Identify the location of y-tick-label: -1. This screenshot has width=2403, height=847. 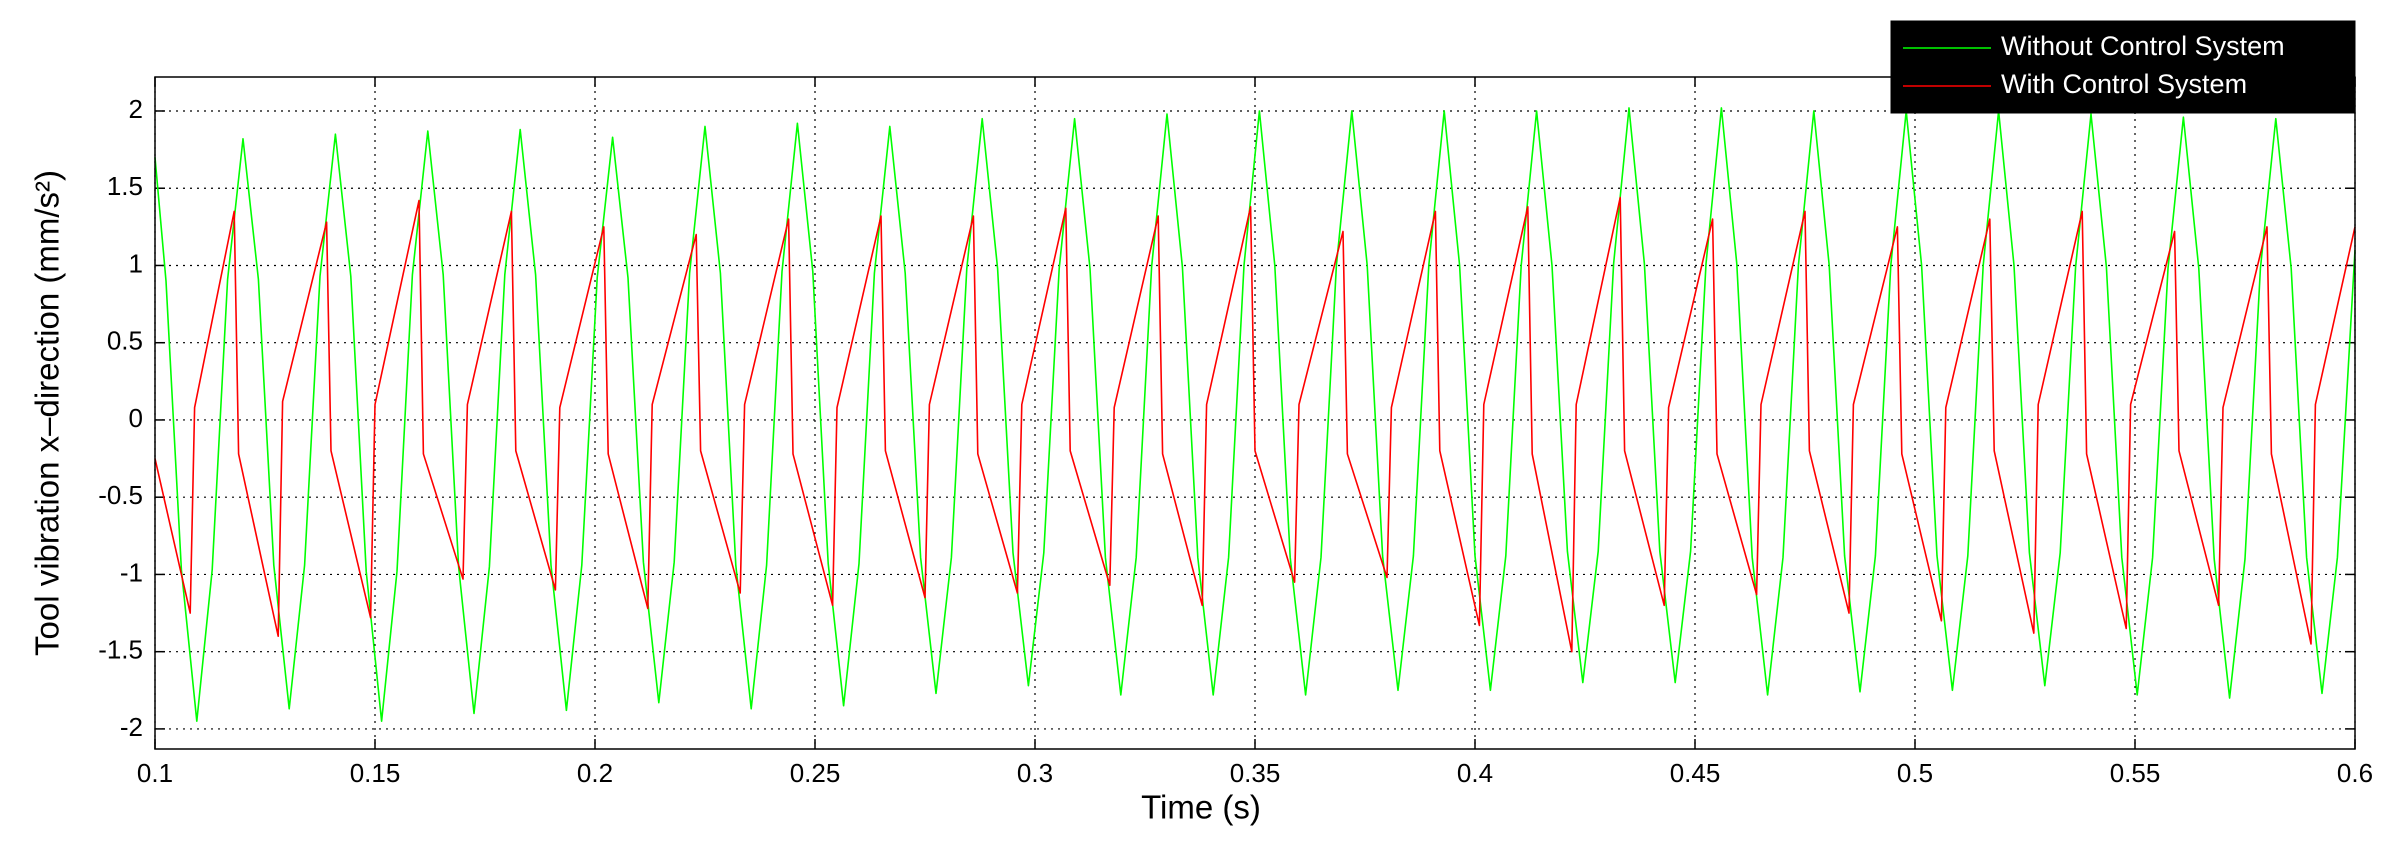
(131, 572).